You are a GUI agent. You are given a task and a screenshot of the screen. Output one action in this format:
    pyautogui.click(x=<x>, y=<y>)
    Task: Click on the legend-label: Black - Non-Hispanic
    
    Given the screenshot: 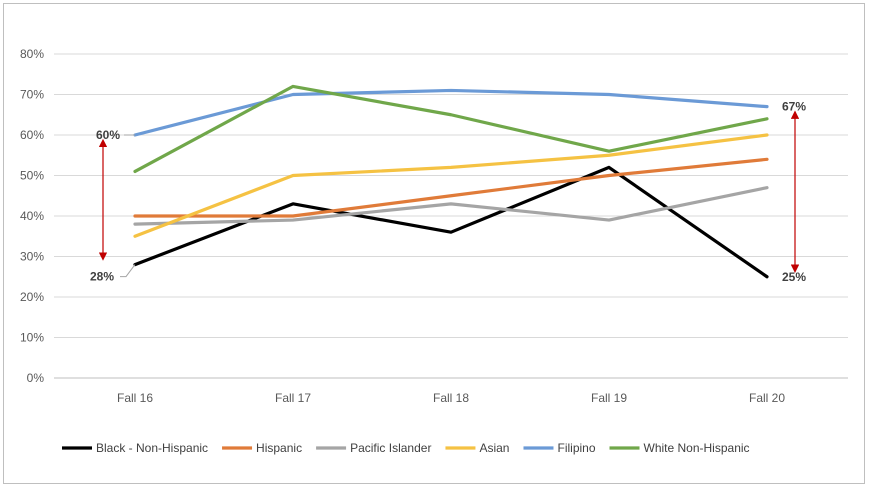 What is the action you would take?
    pyautogui.click(x=152, y=448)
    